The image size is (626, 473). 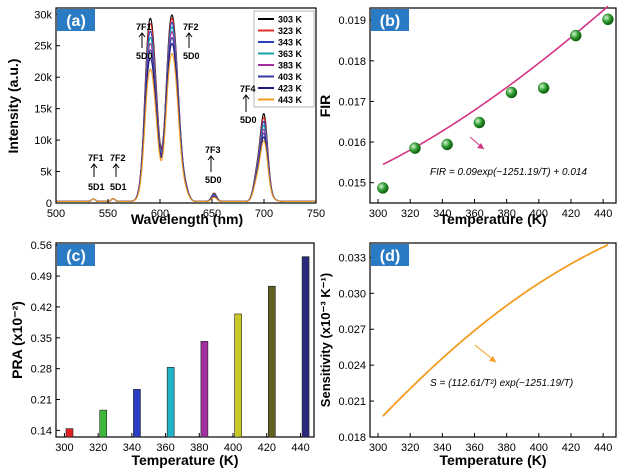 What do you see at coordinates (211, 158) in the screenshot?
I see `annot-7f3-arrowhead` at bounding box center [211, 158].